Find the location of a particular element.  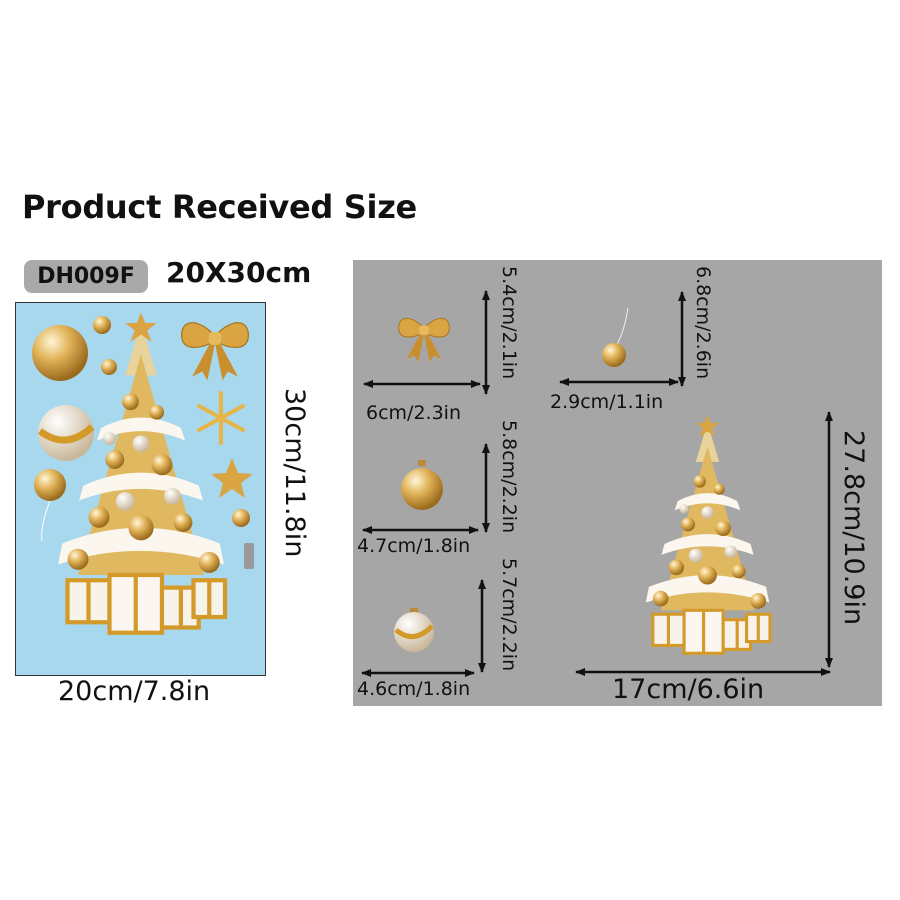

gold-ornament-height-label: 5.8cm/2.2in is located at coordinates (509, 477).